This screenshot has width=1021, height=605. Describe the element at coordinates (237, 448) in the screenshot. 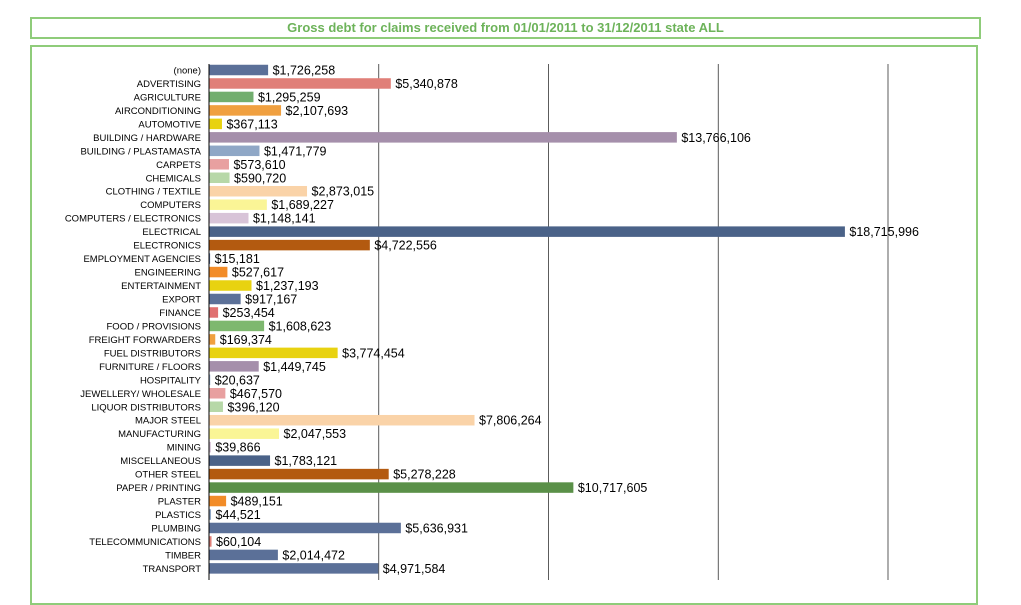

I see `value-label: $39,866` at that location.